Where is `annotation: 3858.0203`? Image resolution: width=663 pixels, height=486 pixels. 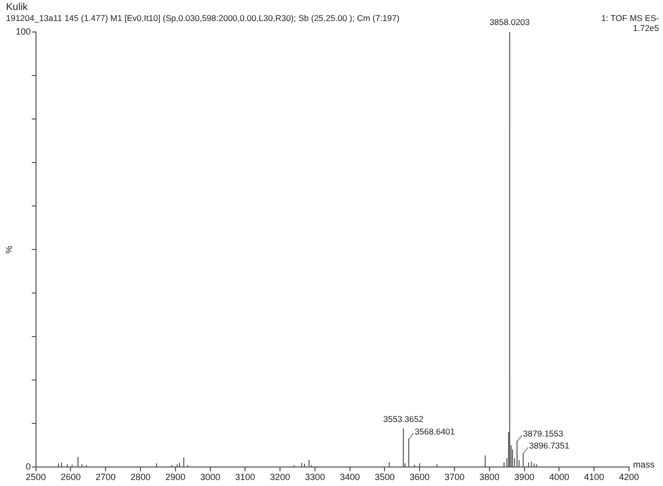
annotation: 3858.0203 is located at coordinates (510, 22).